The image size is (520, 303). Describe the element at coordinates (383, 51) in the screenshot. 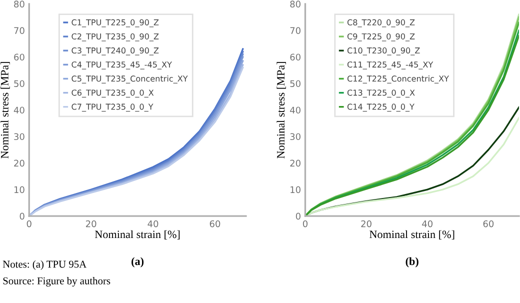

I see `legend-label: C10_T230_0_90_Z` at that location.